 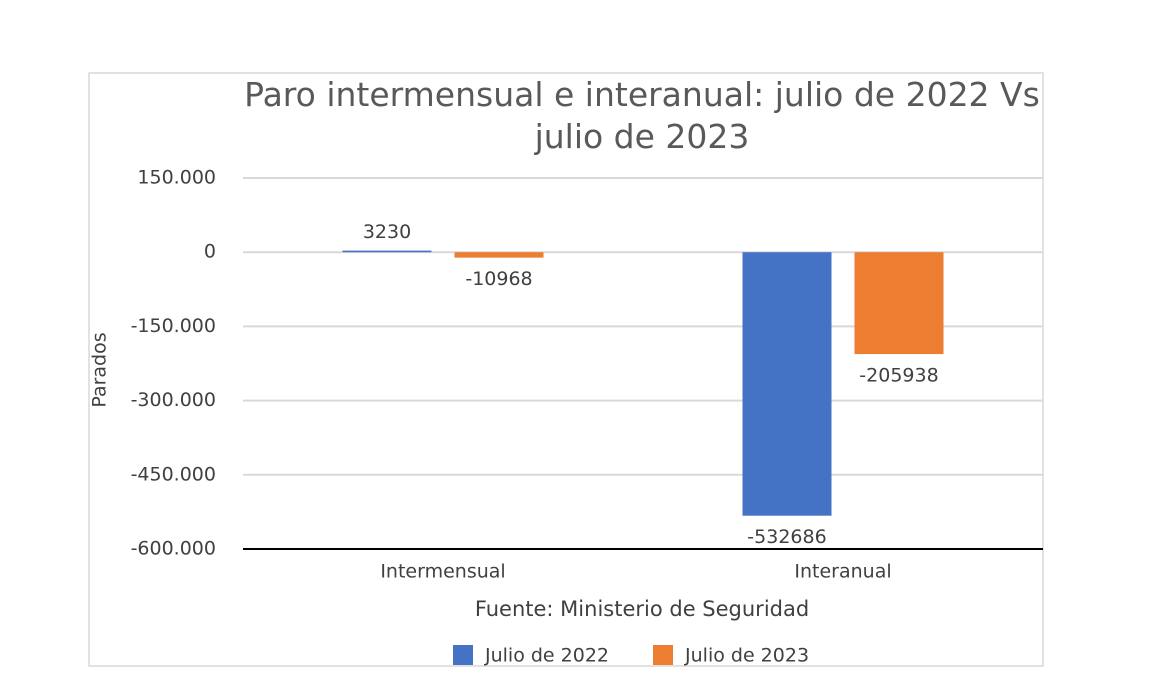 I want to click on data-label: -532686, so click(x=786, y=537).